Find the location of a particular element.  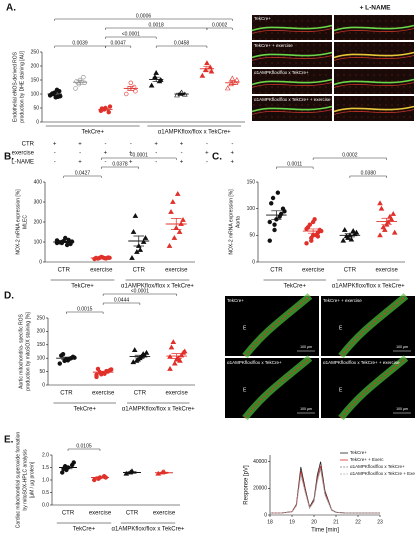

p-value: 0.0378 is located at coordinates (120, 164).